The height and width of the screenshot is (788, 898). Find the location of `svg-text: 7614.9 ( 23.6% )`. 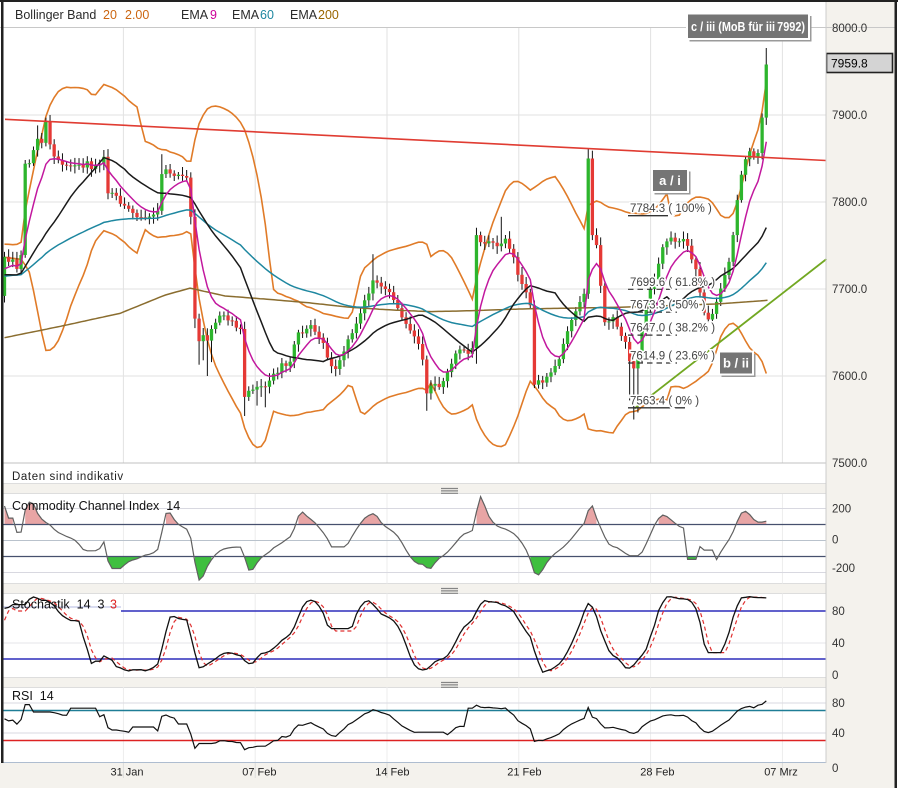

svg-text: 7614.9 ( 23.6% ) is located at coordinates (672, 357).